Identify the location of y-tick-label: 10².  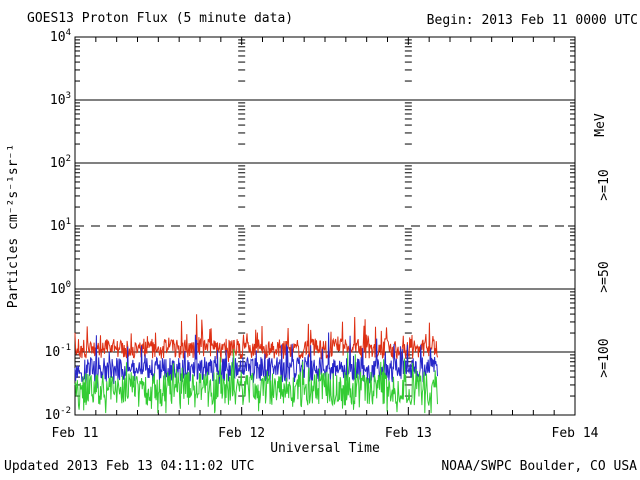
(60, 162).